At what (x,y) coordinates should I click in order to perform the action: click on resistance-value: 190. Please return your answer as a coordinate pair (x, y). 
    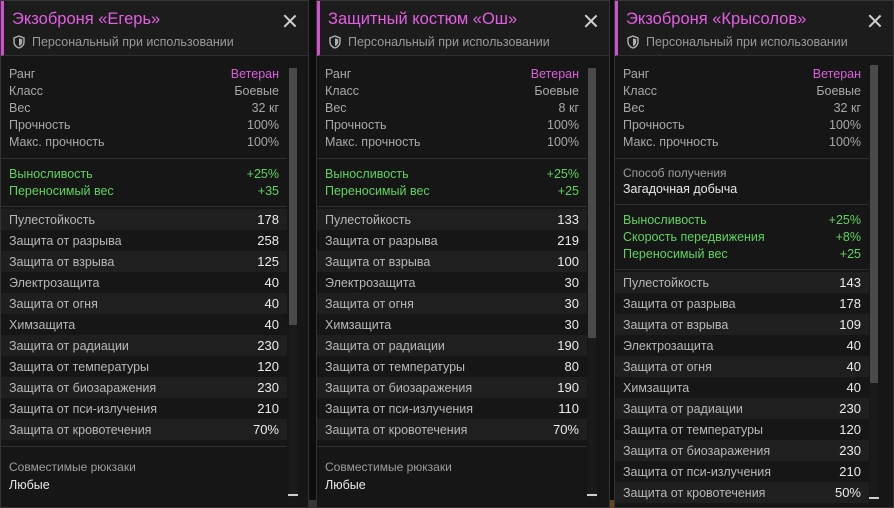
    Looking at the image, I should click on (568, 345).